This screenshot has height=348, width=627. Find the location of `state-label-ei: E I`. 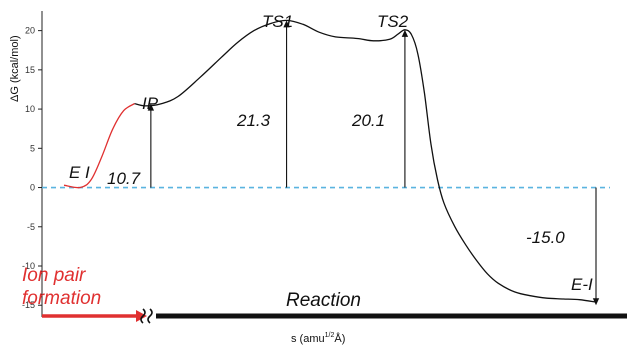

state-label-ei: E I is located at coordinates (79, 172).